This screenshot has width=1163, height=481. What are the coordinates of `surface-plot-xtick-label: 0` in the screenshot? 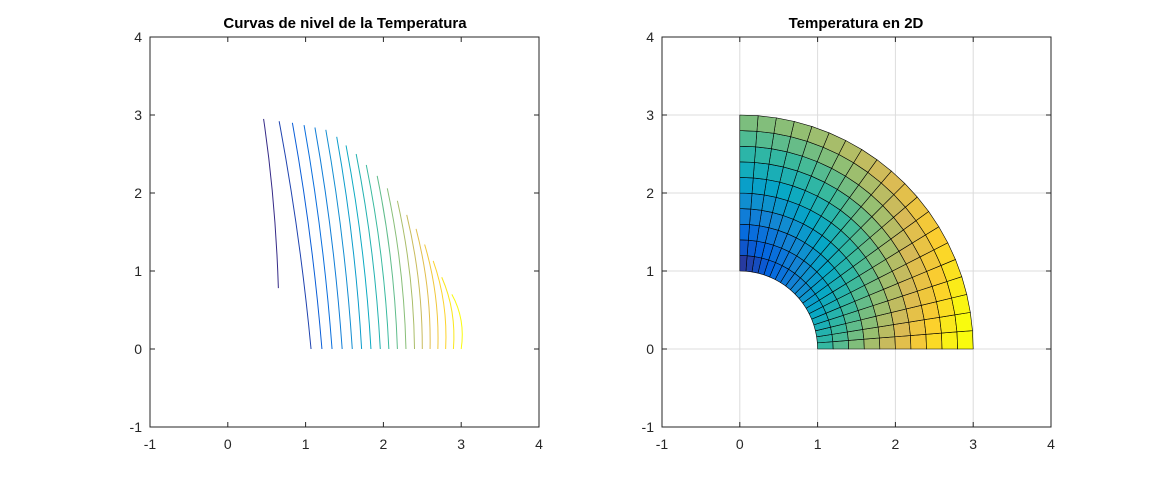 It's located at (740, 444).